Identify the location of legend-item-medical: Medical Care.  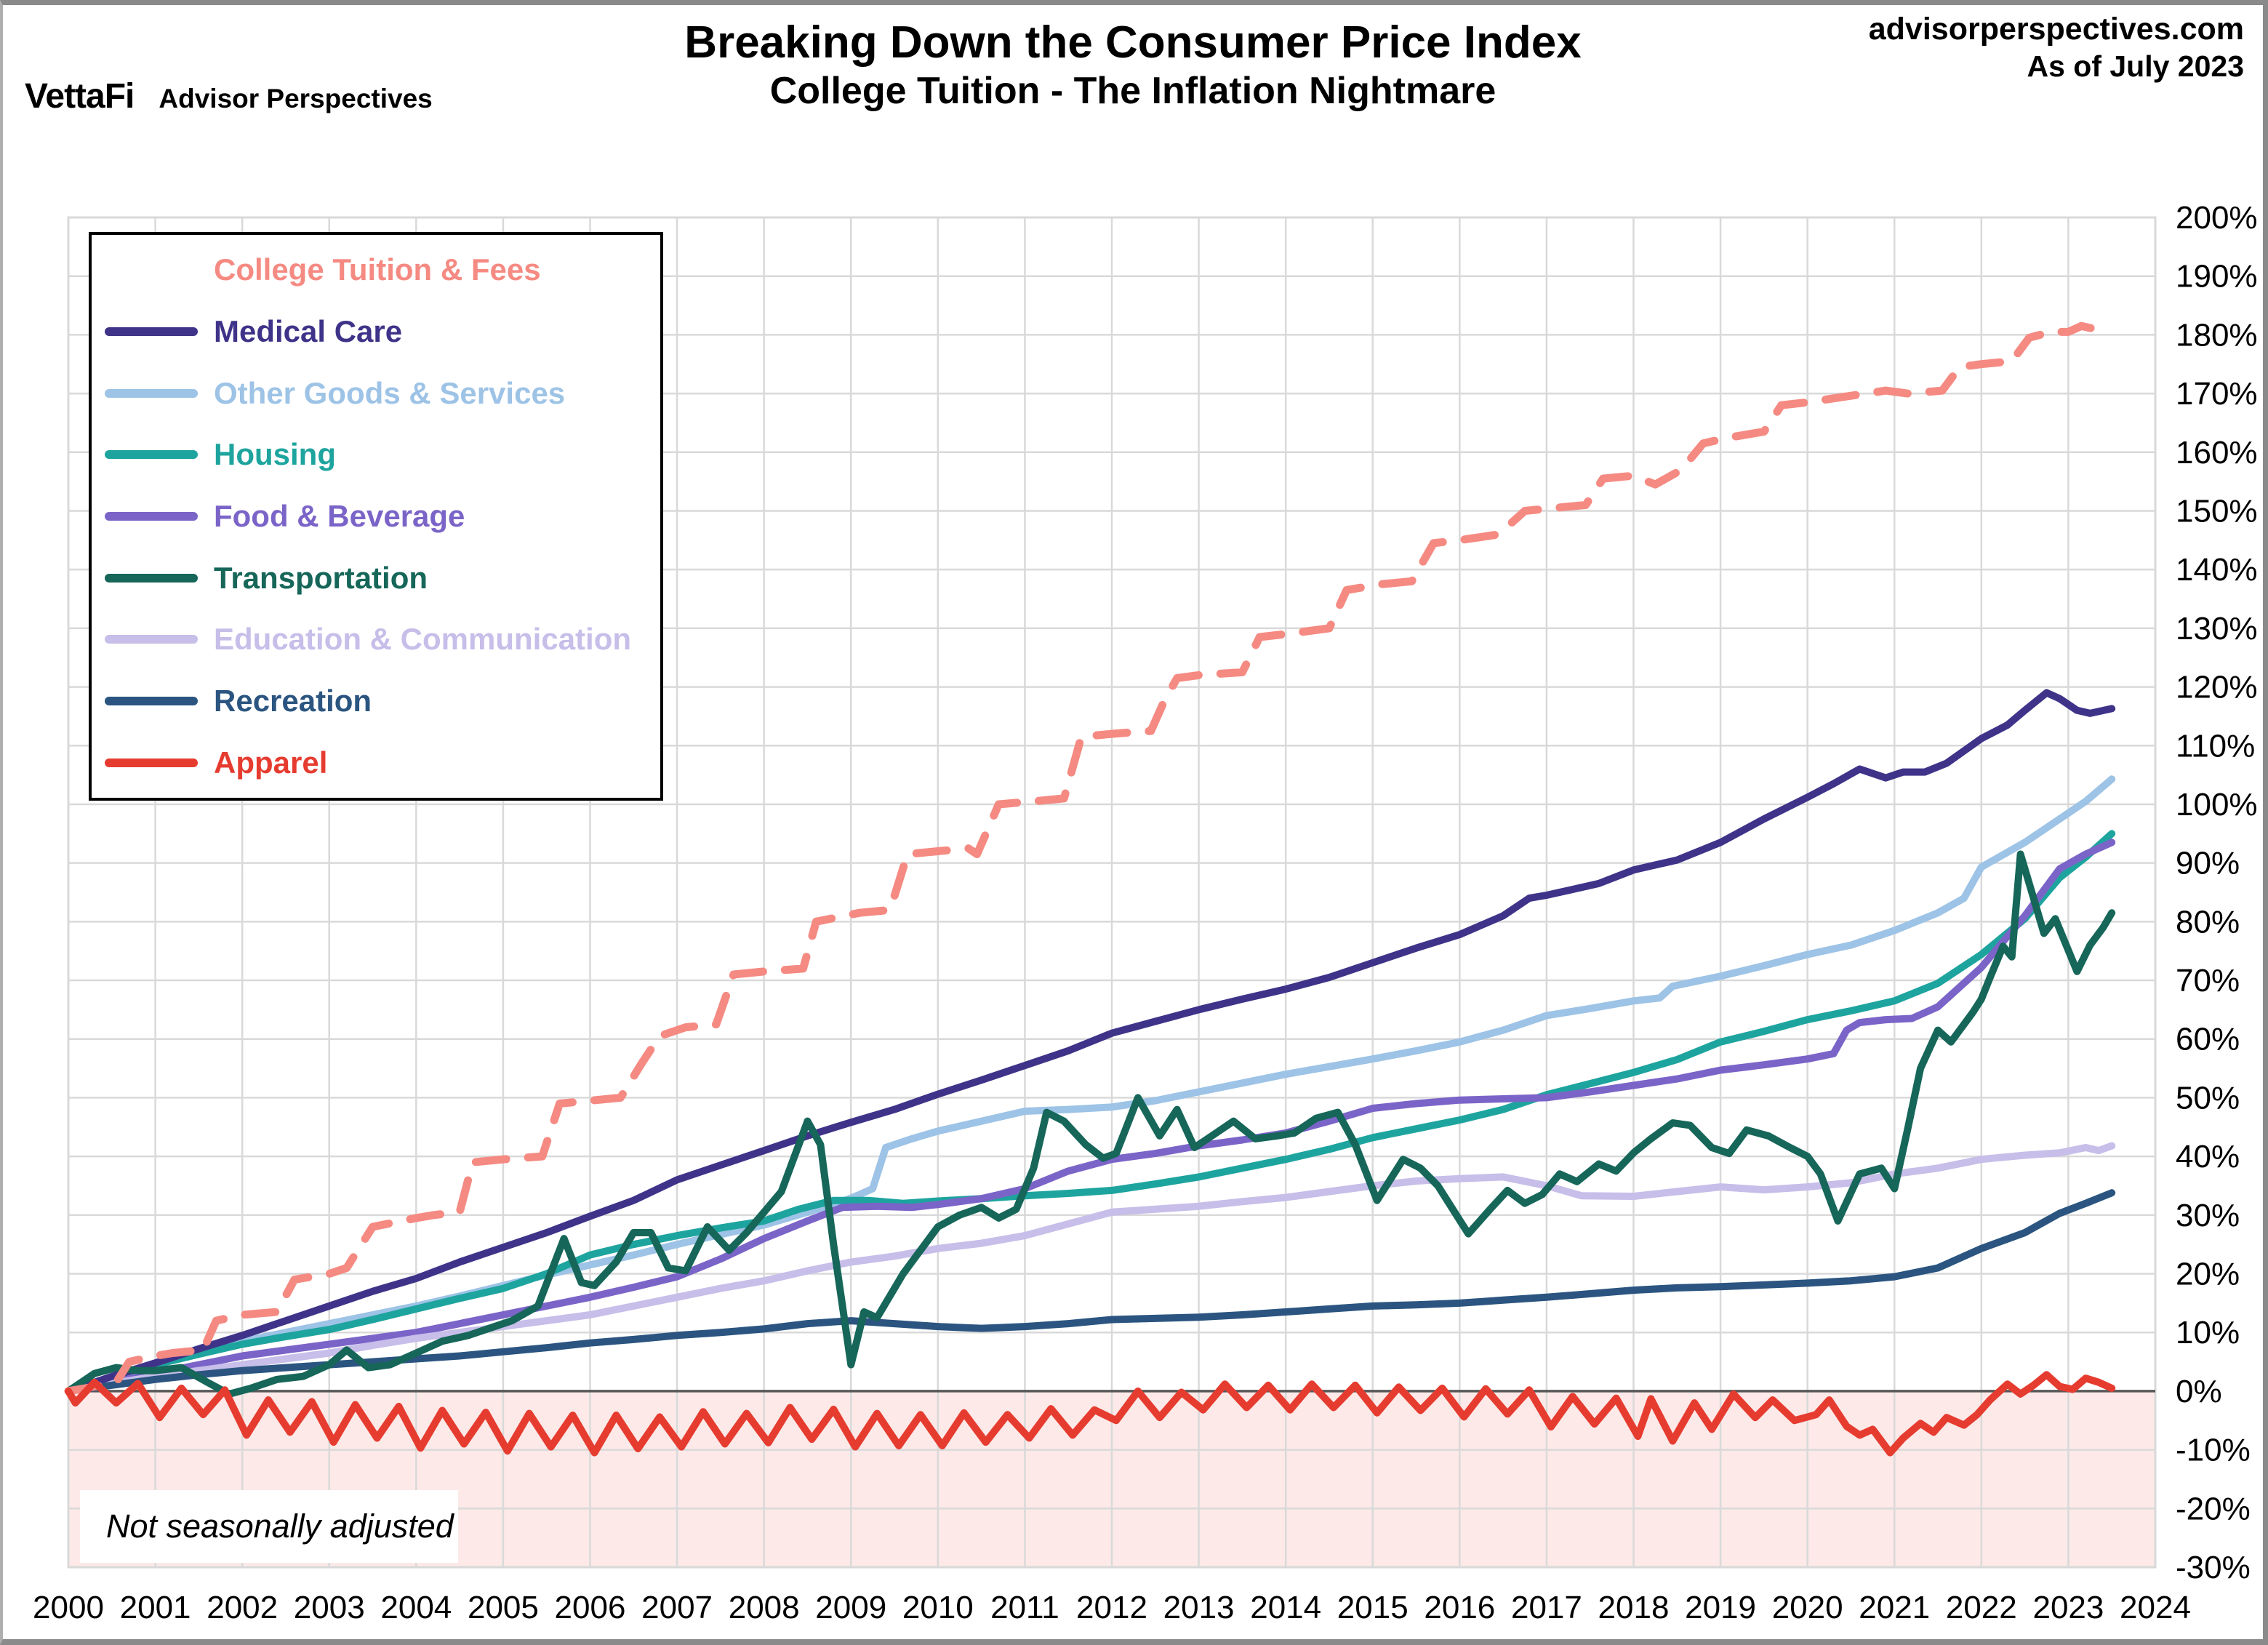
(376, 331).